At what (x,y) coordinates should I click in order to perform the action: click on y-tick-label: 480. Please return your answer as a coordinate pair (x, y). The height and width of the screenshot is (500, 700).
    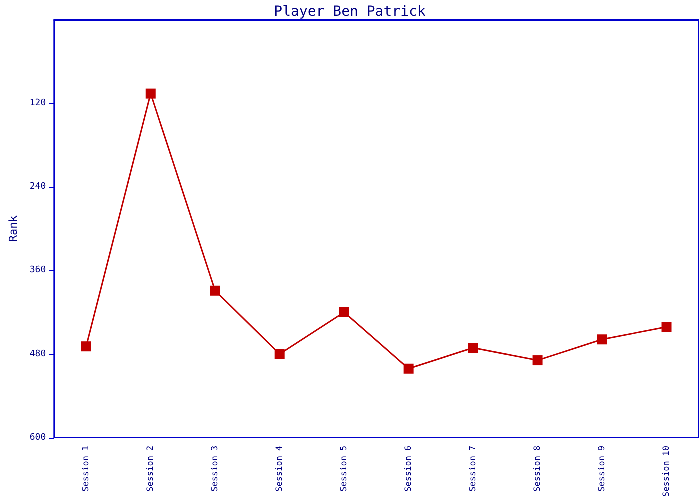
    Looking at the image, I should click on (38, 354).